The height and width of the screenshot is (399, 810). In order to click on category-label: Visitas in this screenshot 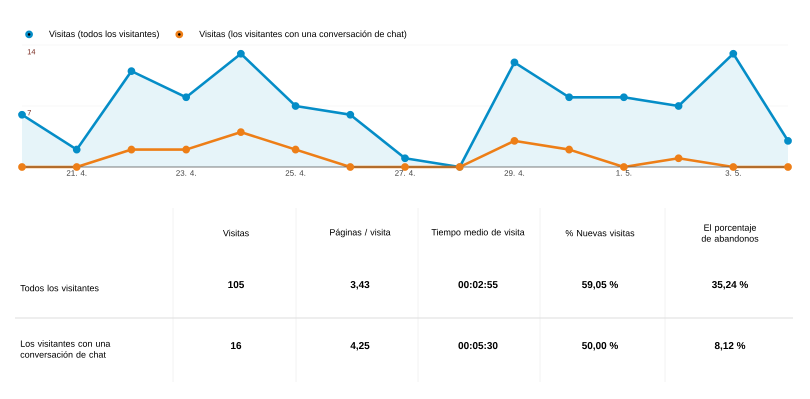, I will do `click(235, 233)`.